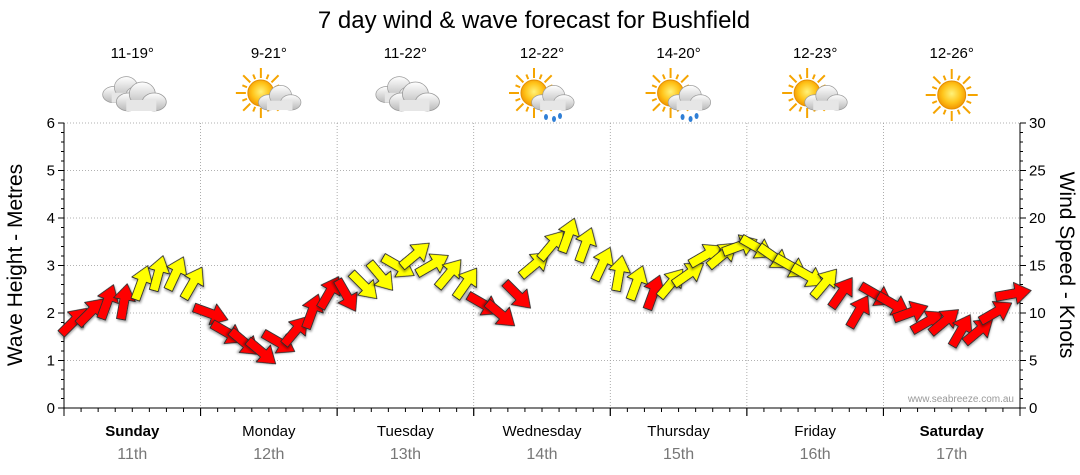  I want to click on day-date-label: 15th, so click(678, 454).